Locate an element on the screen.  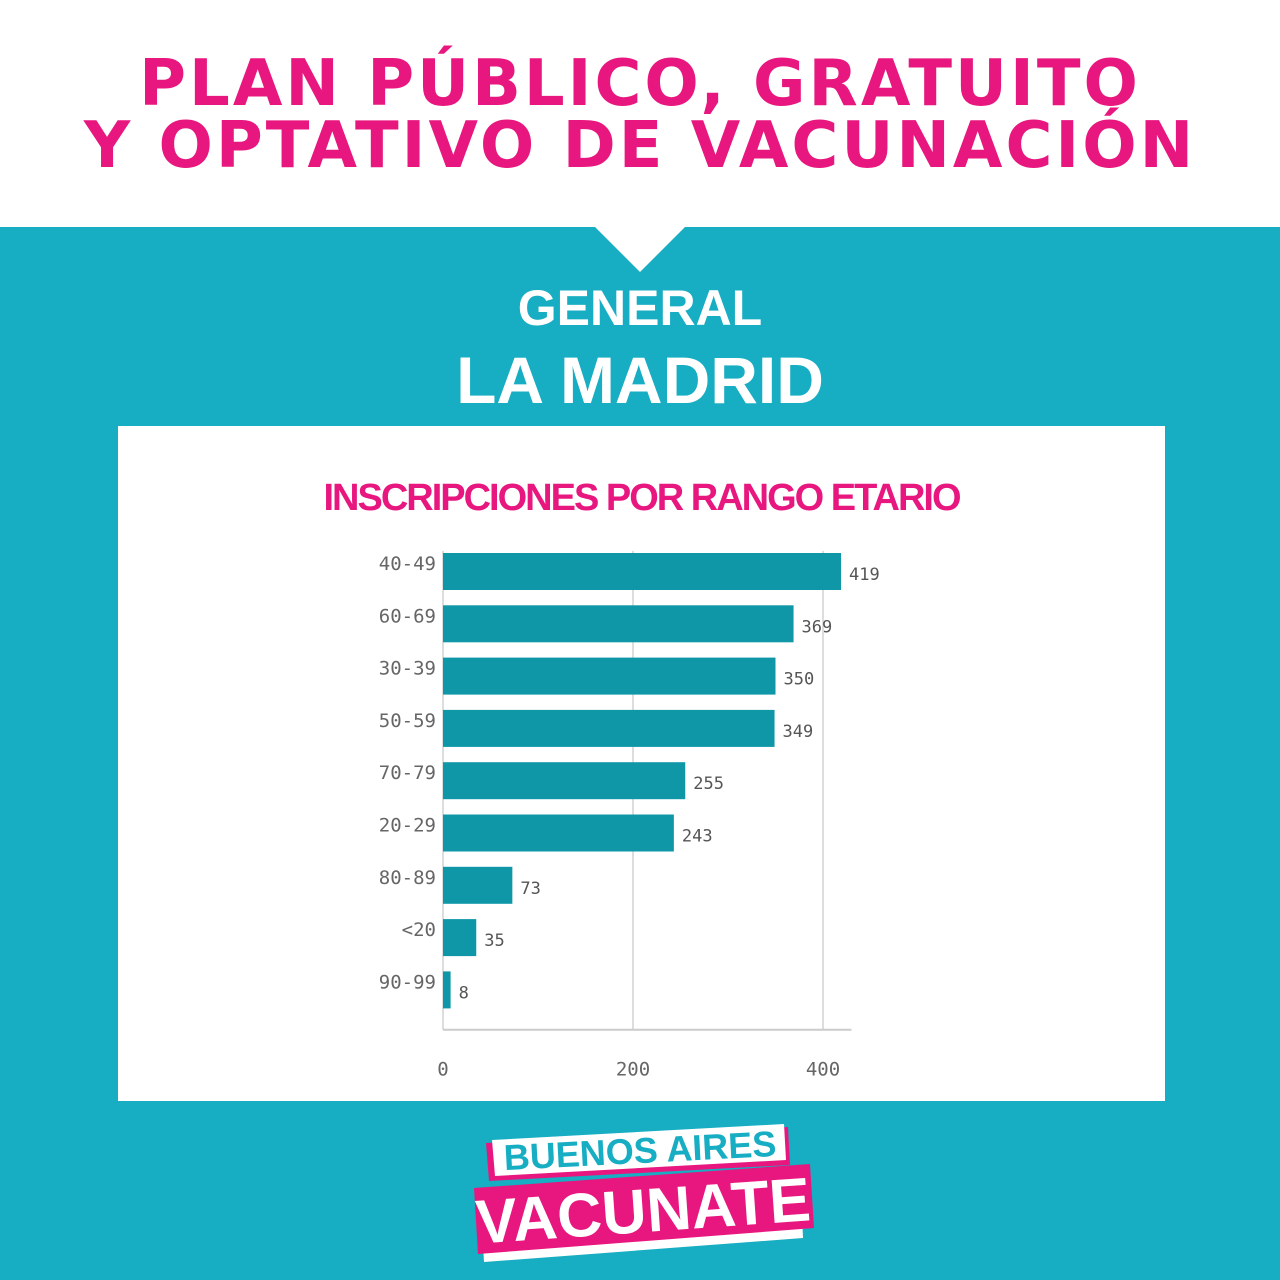
category-label: 90-99 is located at coordinates (407, 982).